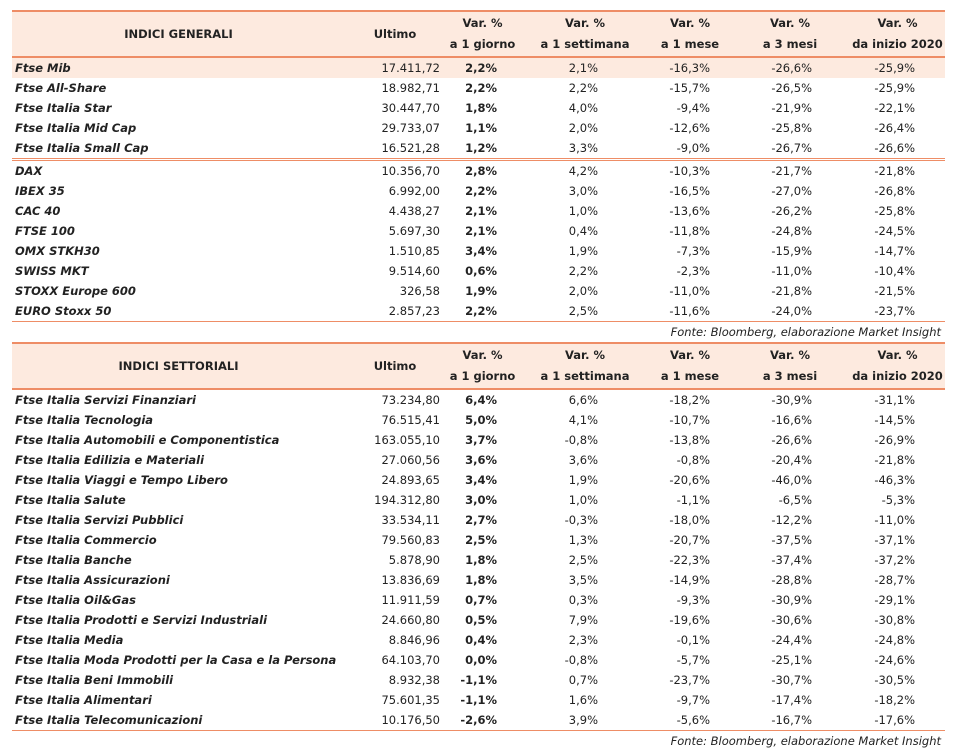 Image resolution: width=953 pixels, height=756 pixels. Describe the element at coordinates (52, 271) in the screenshot. I see `index-name: SWISS MKT` at that location.